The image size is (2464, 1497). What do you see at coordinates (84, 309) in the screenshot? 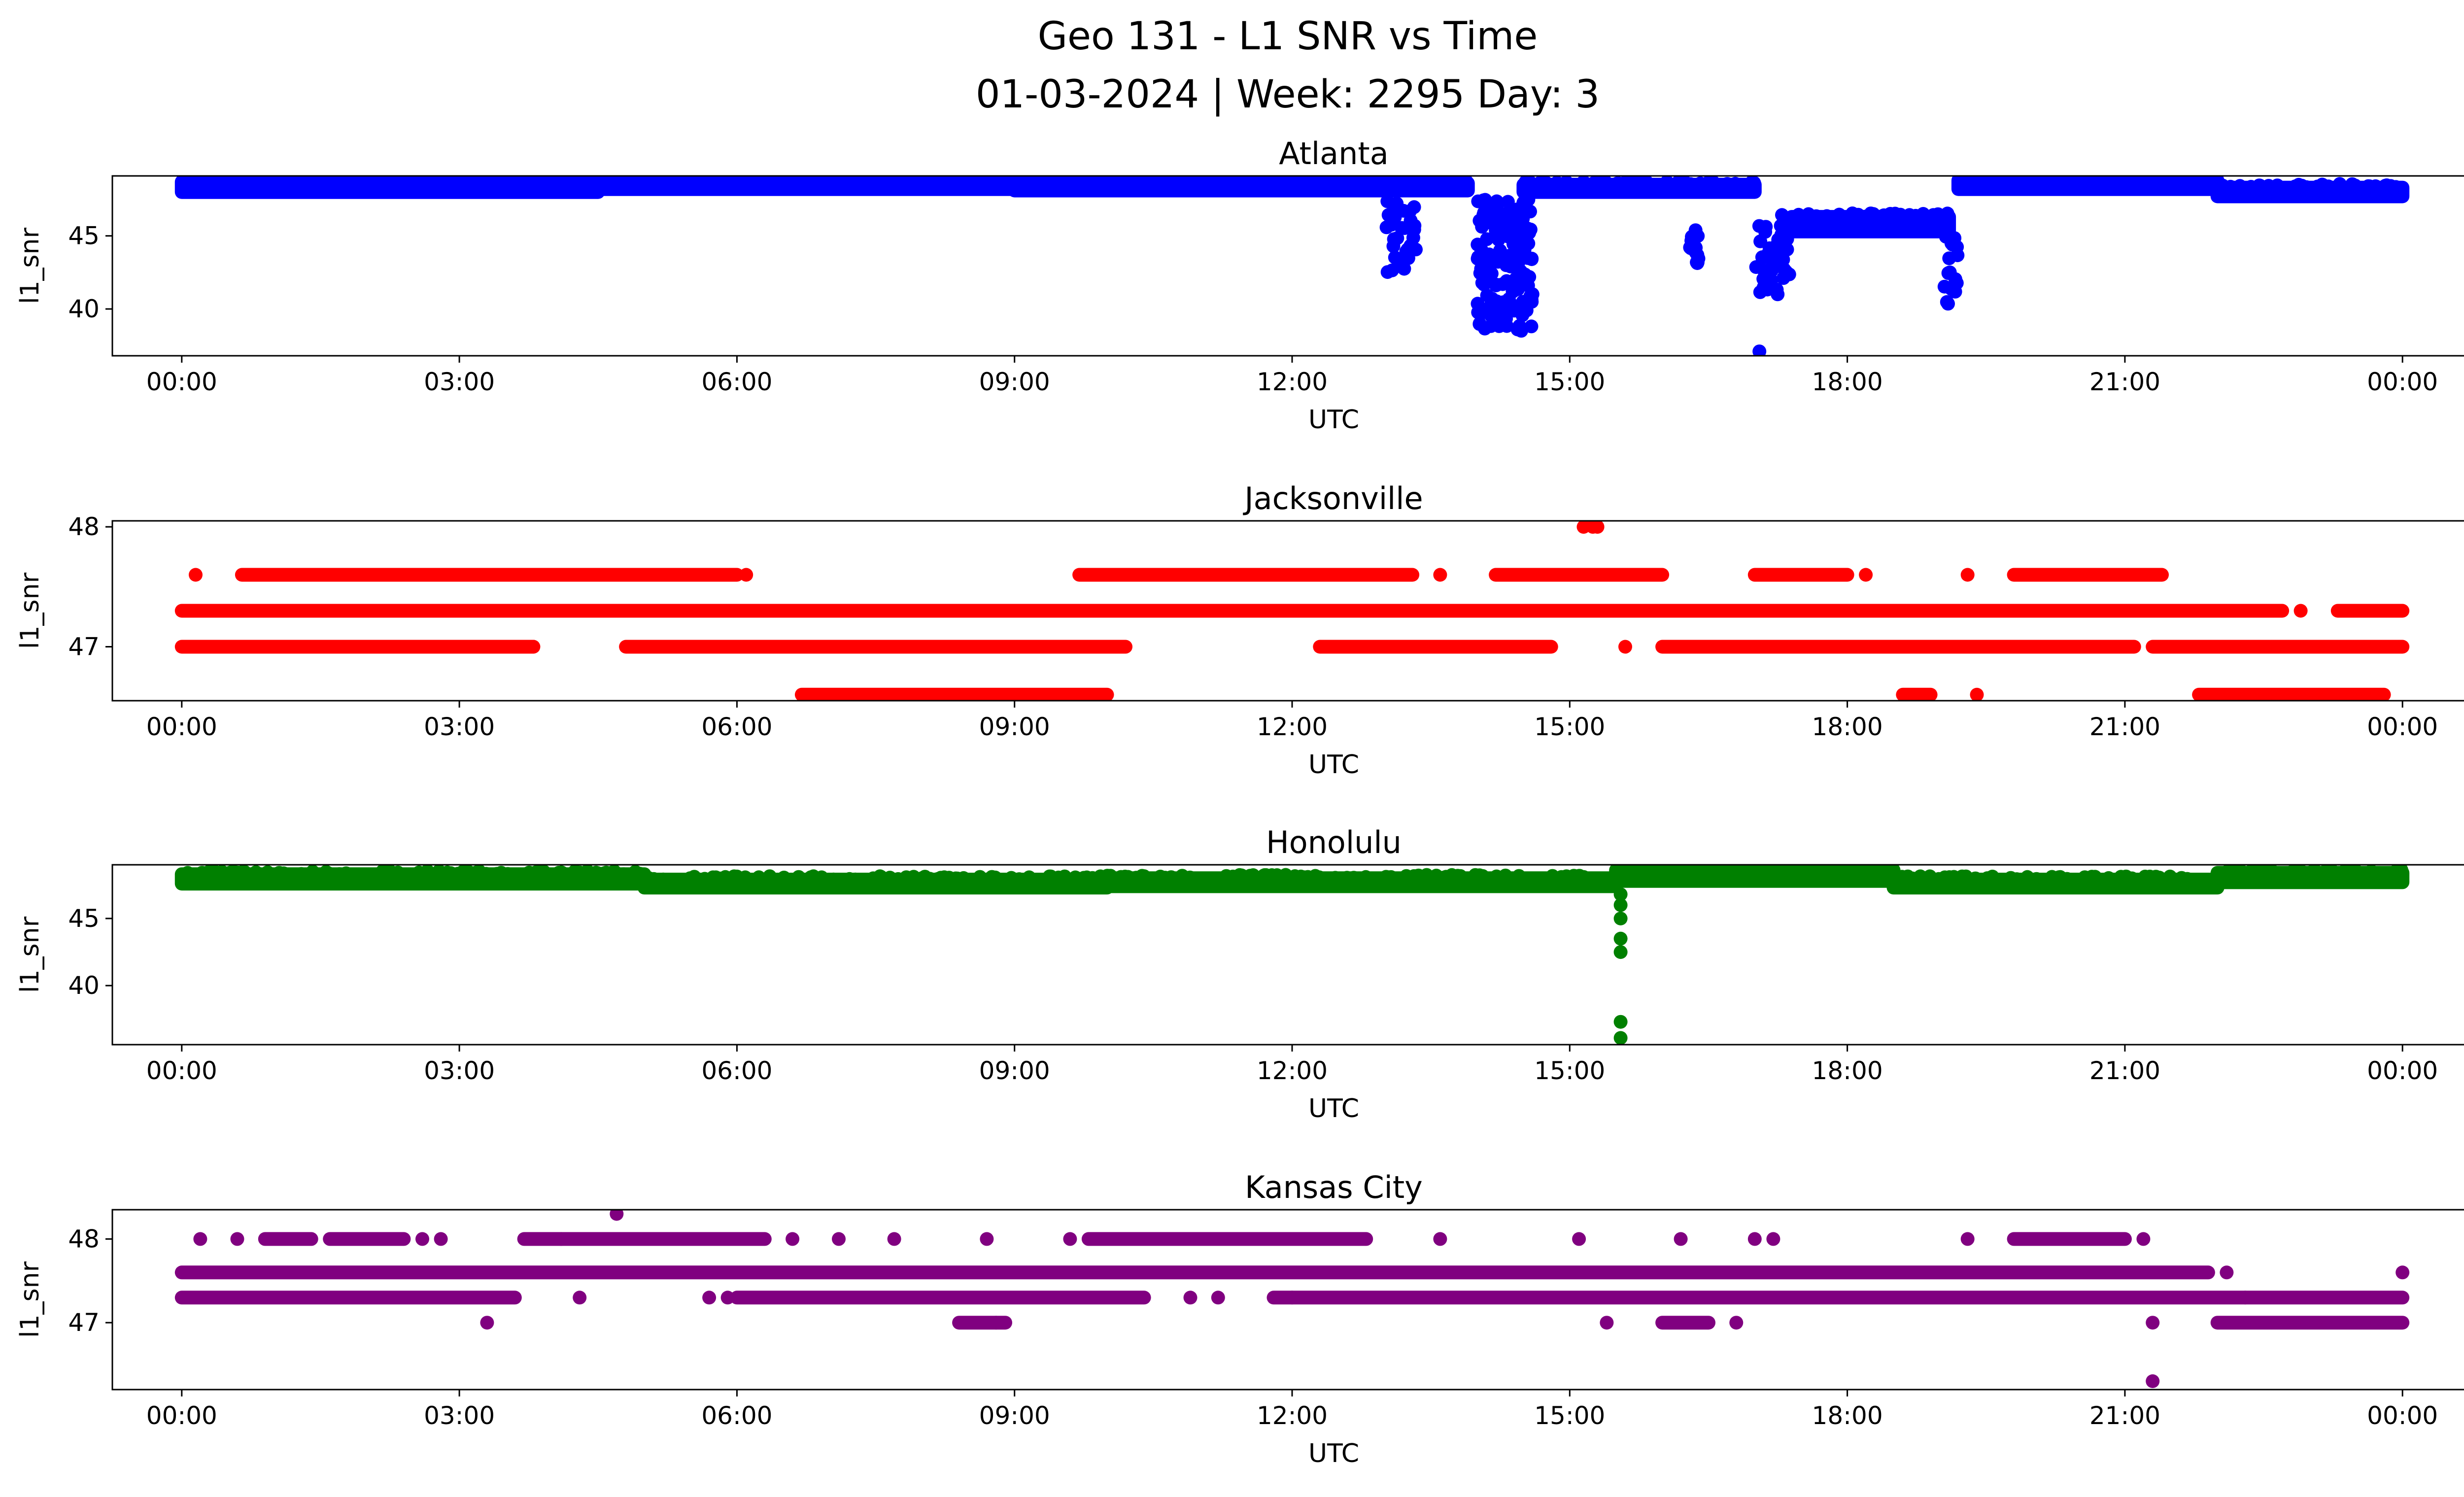
I see `y-tick-label: 40` at bounding box center [84, 309].